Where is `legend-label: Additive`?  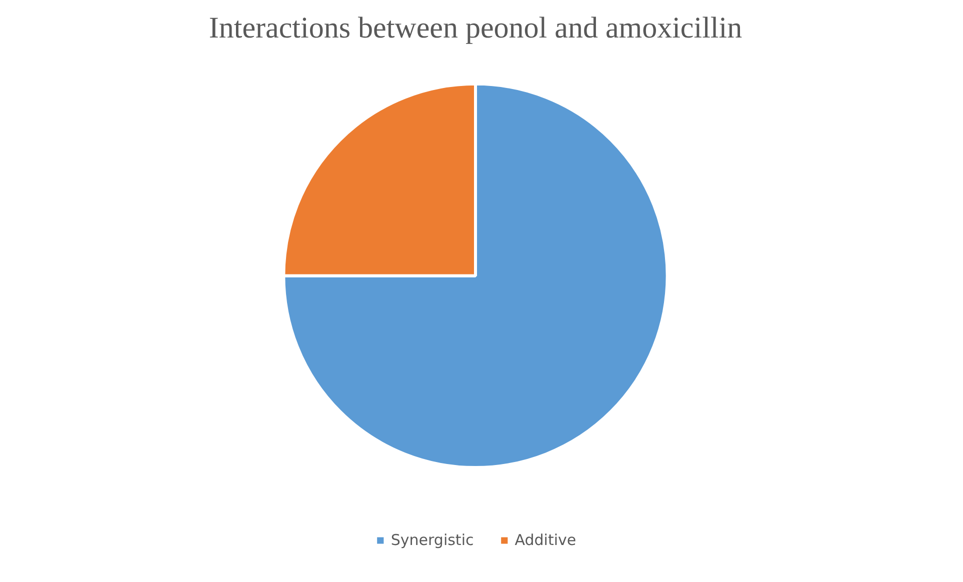 legend-label: Additive is located at coordinates (545, 540).